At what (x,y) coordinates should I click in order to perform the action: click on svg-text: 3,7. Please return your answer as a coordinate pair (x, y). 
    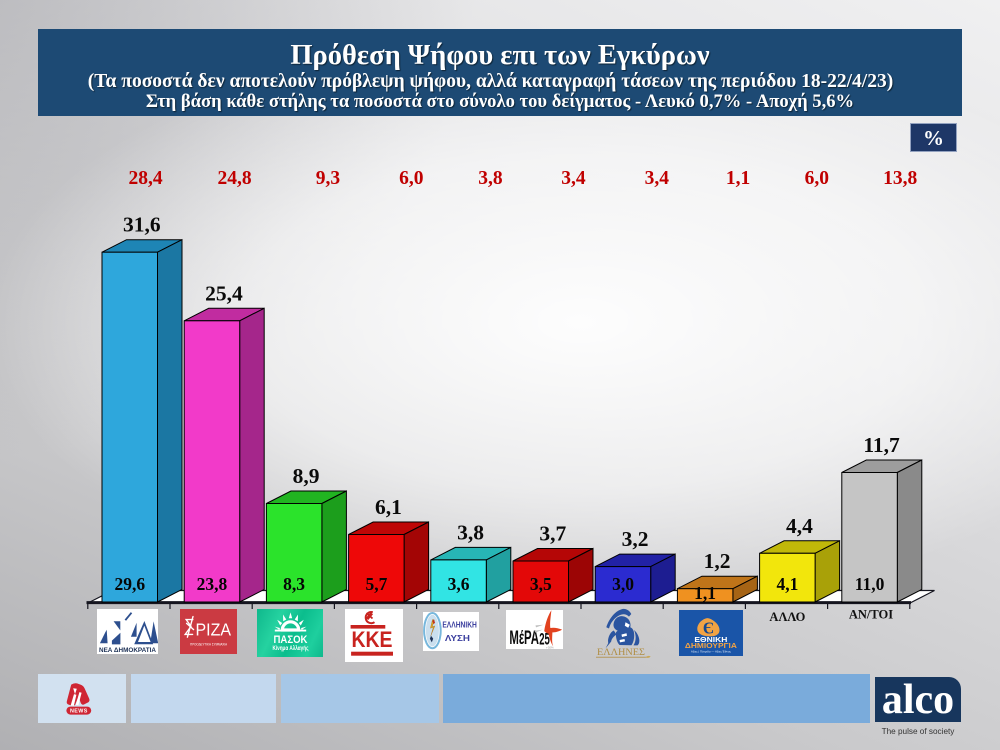
    Looking at the image, I should click on (552, 534).